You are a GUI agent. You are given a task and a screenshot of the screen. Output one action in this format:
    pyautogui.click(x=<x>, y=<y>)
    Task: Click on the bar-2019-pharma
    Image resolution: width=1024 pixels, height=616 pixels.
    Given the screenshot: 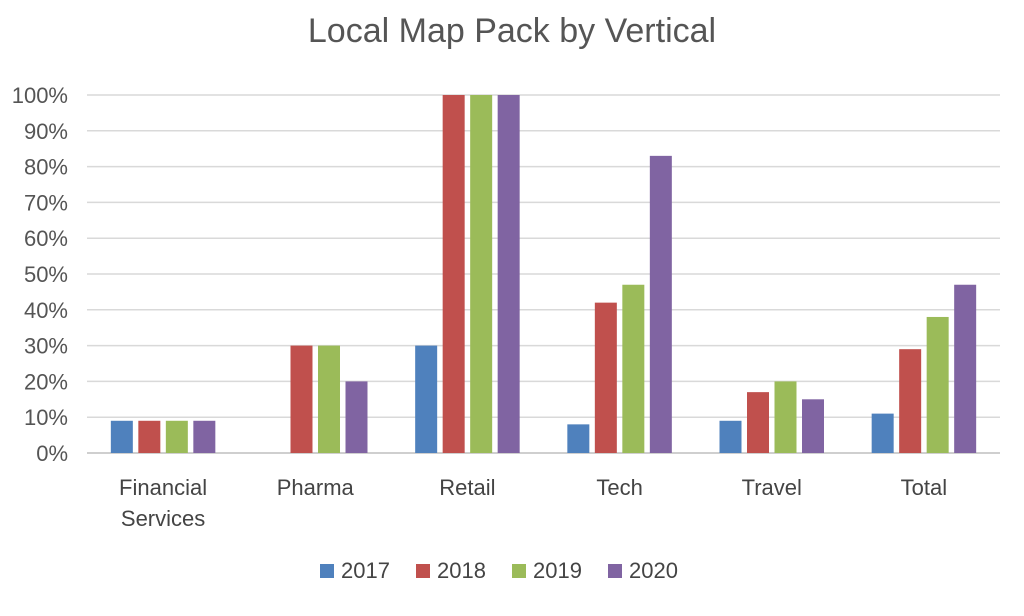 What is the action you would take?
    pyautogui.click(x=329, y=399)
    